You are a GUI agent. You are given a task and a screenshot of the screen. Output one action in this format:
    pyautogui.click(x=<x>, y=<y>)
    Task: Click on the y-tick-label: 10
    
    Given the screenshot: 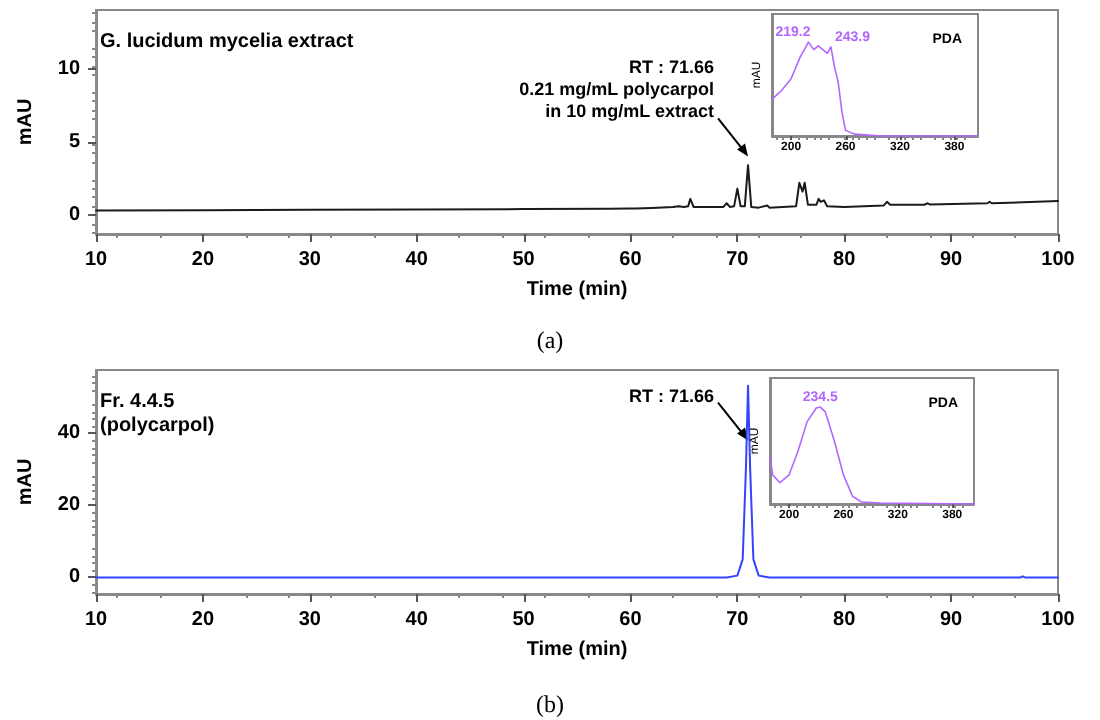 What is the action you would take?
    pyautogui.click(x=69, y=68)
    